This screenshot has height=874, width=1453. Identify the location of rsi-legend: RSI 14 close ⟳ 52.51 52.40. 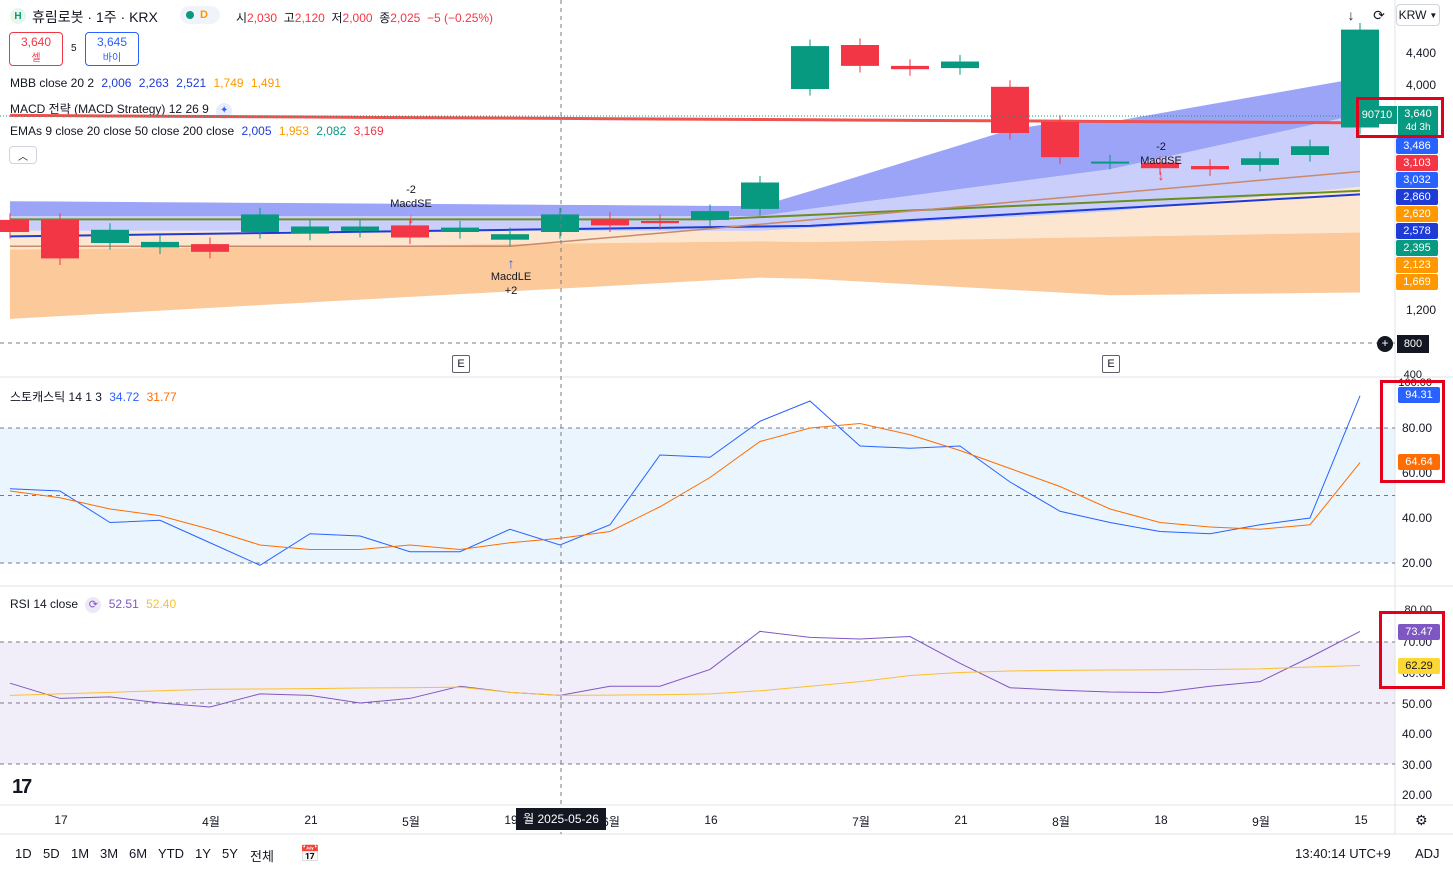
(93, 605).